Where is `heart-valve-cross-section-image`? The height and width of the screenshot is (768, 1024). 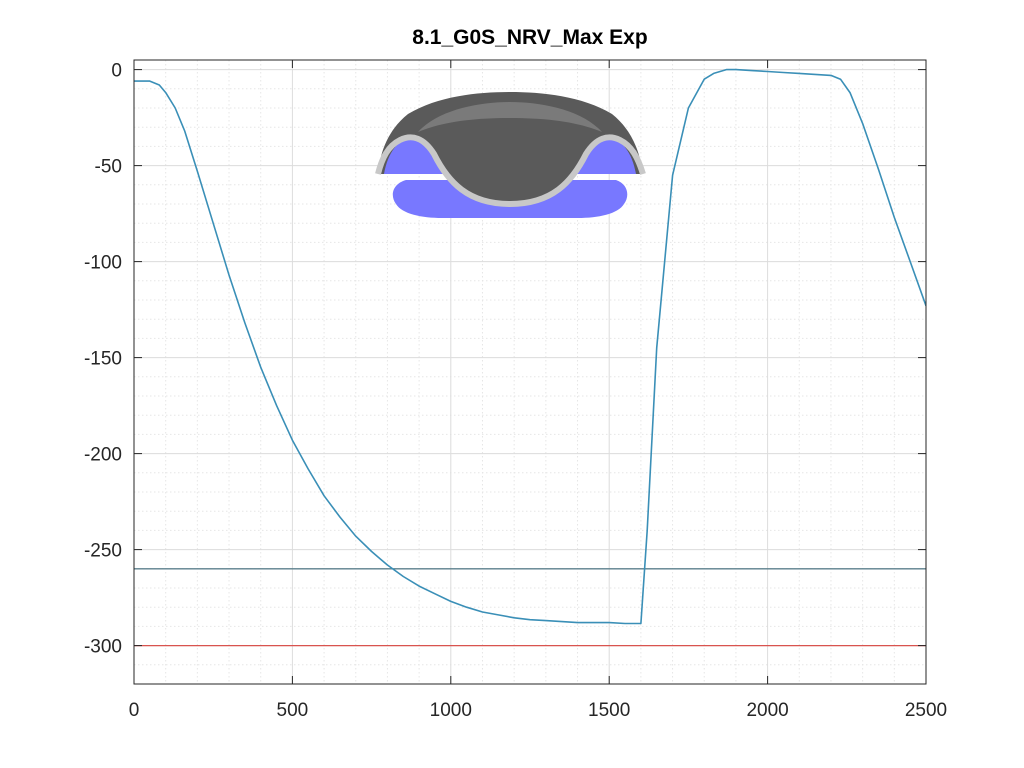
heart-valve-cross-section-image is located at coordinates (510, 155).